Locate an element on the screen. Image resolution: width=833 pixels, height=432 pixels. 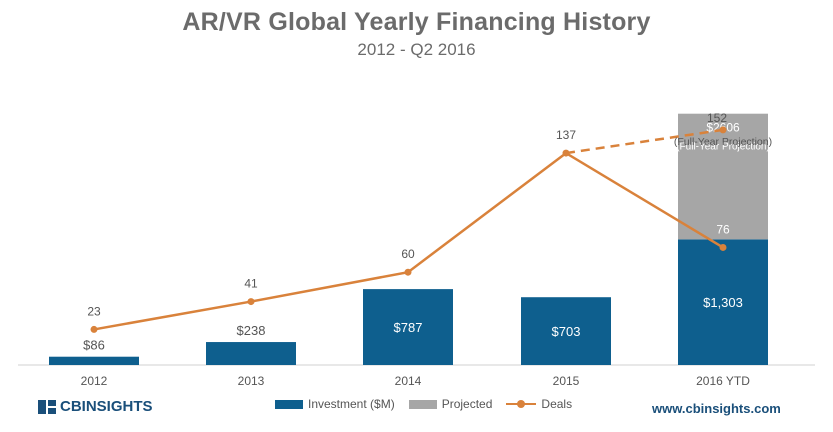
deals-projection-line is located at coordinates (644, 141).